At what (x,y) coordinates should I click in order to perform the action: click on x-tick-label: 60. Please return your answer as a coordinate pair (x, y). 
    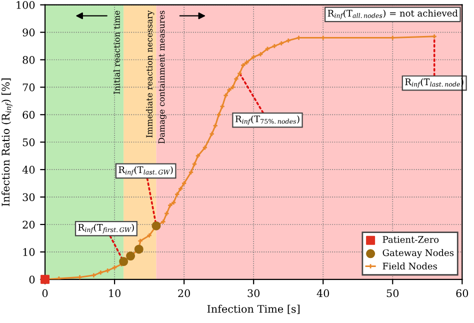
    Looking at the image, I should click on (462, 293).